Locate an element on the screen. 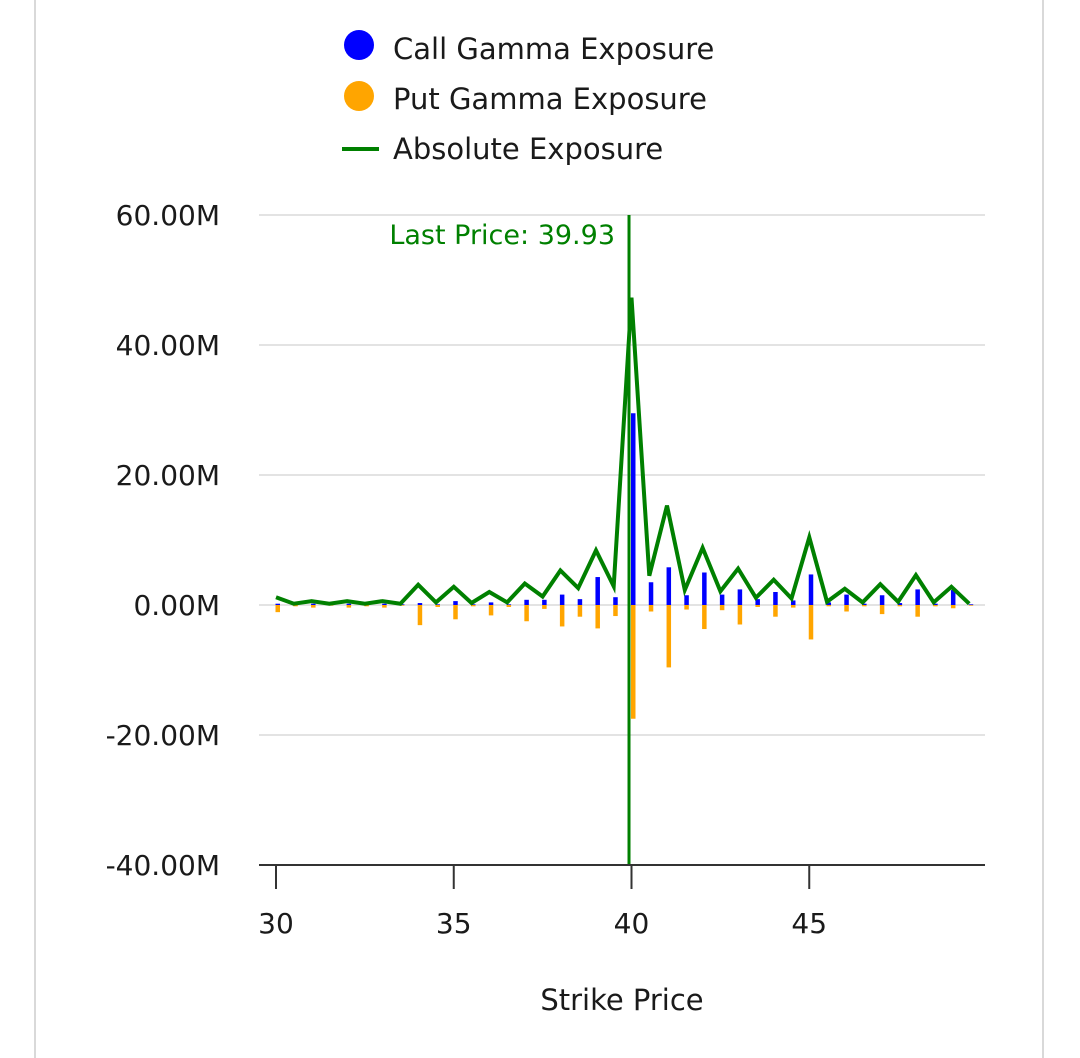  legend-absolute-label: Absolute Exposure is located at coordinates (528, 149).